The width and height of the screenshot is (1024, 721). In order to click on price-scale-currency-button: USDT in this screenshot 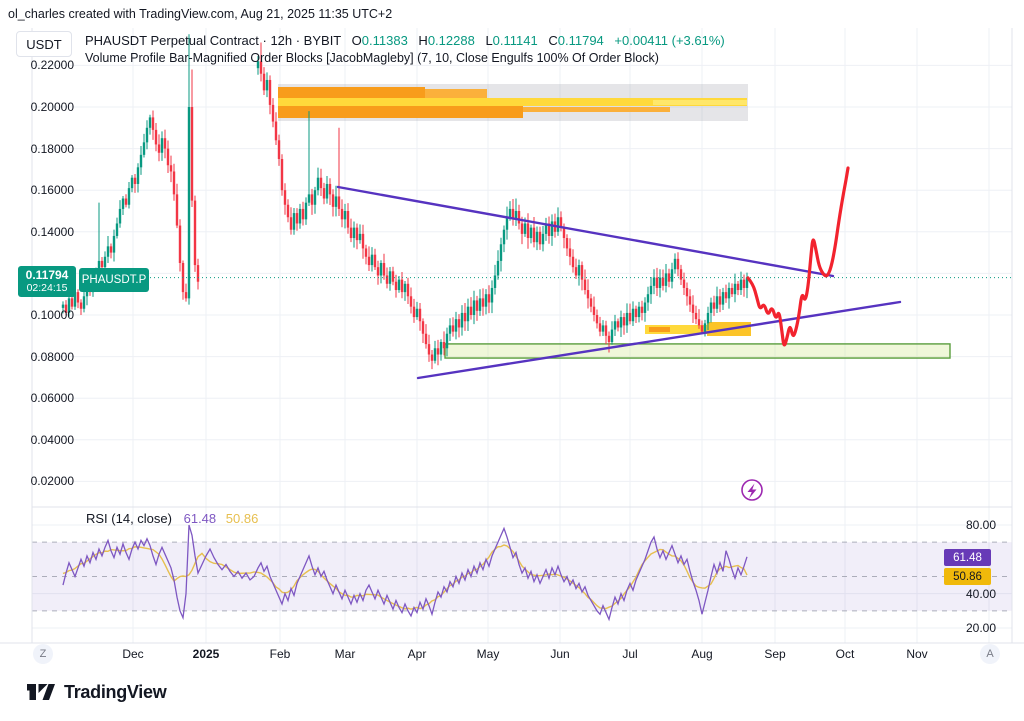, I will do `click(44, 44)`.